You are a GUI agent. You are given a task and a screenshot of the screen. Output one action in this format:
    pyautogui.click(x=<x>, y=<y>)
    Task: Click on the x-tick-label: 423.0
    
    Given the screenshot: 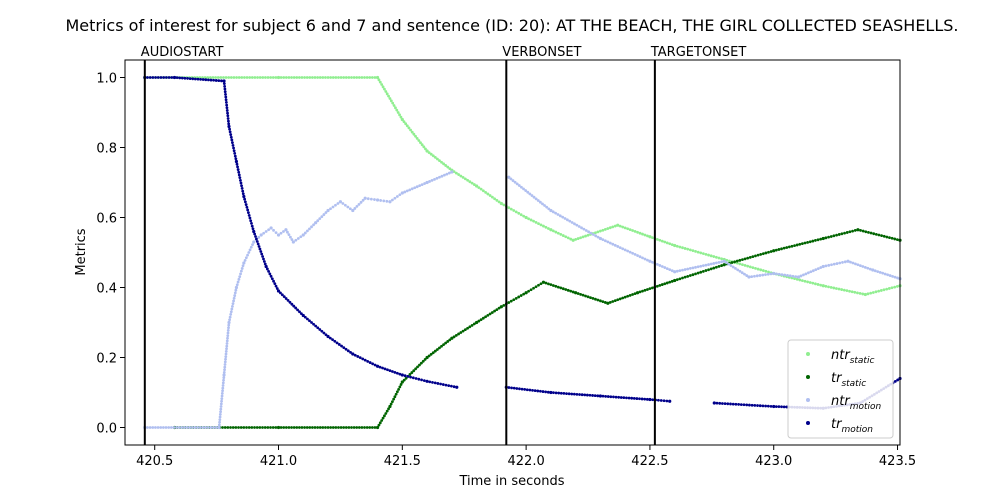 What is the action you would take?
    pyautogui.click(x=773, y=461)
    